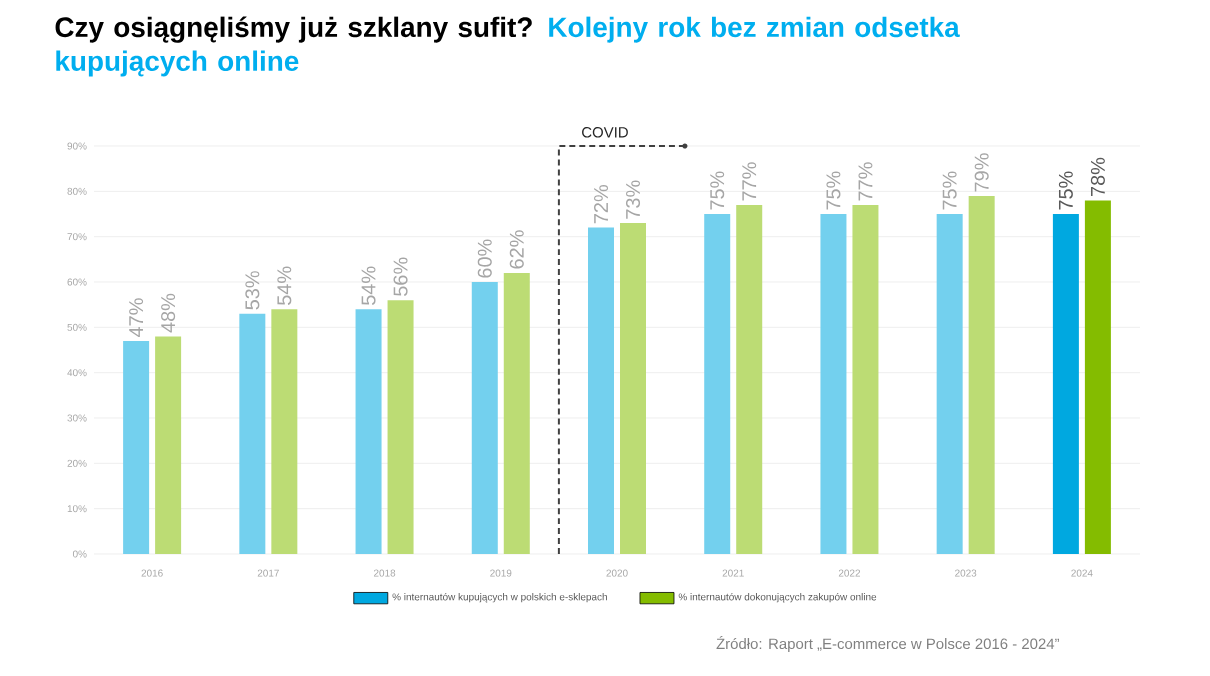  Describe the element at coordinates (252, 290) in the screenshot. I see `data-label: 53%` at that location.